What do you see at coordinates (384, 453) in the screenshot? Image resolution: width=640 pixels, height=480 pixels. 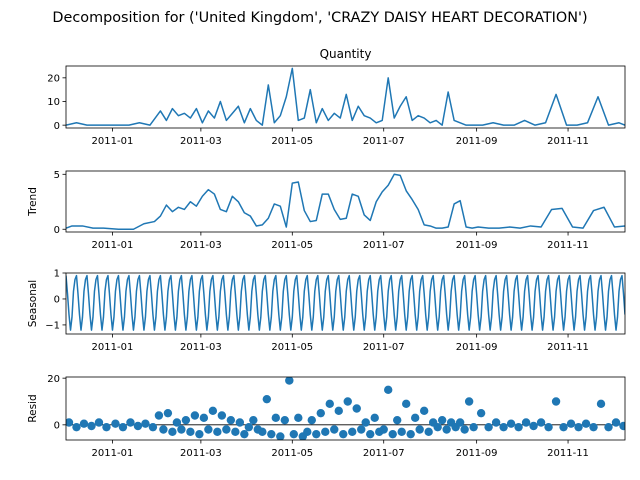 I see `x-tick-label: 2011-07` at bounding box center [384, 453].